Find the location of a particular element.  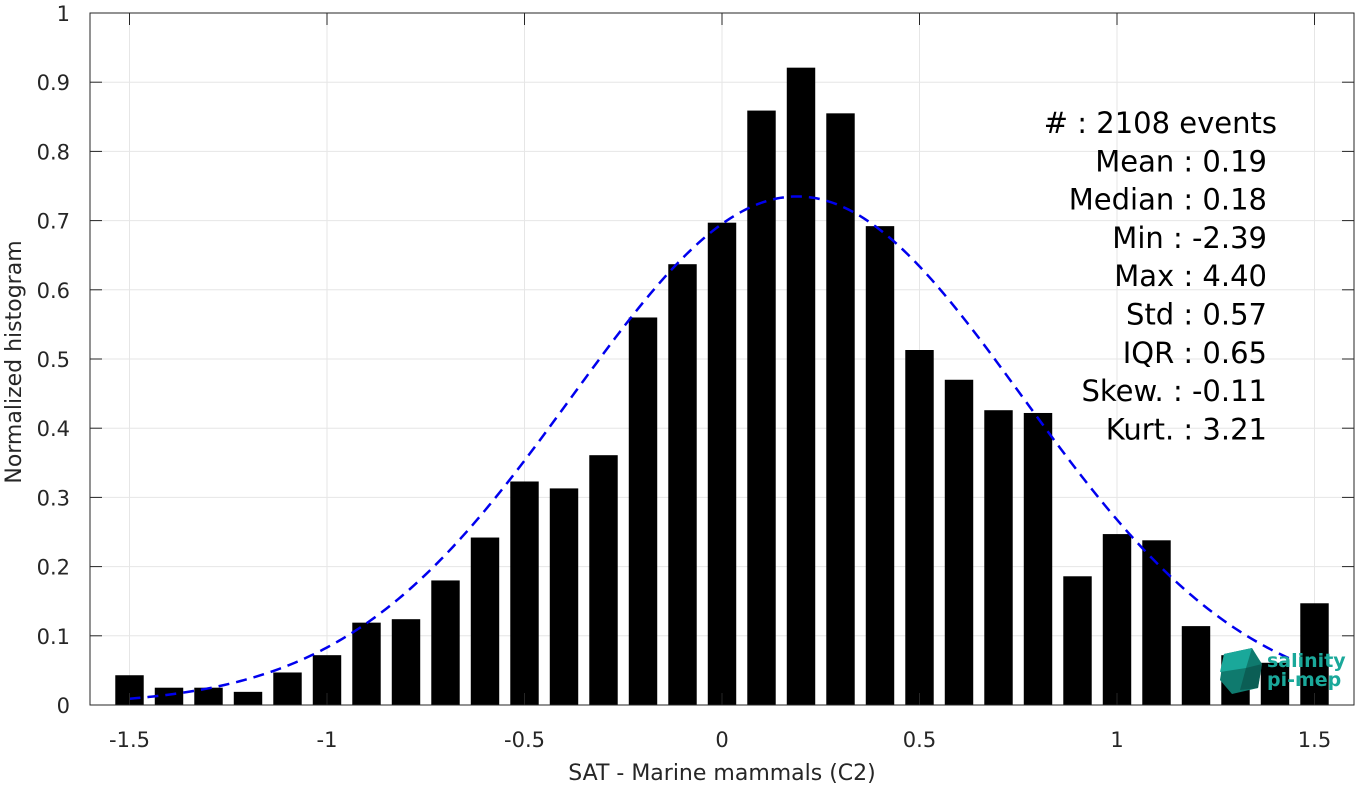

logo-text-salinity: salinity is located at coordinates (1306, 661).